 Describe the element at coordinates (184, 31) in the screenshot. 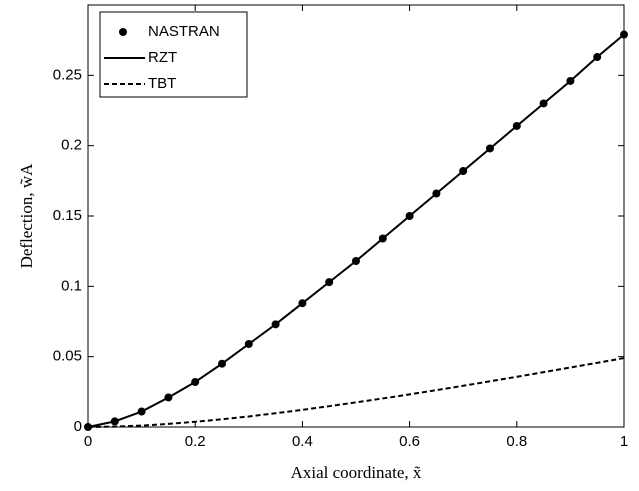

I see `legend-label: NASTRAN` at that location.